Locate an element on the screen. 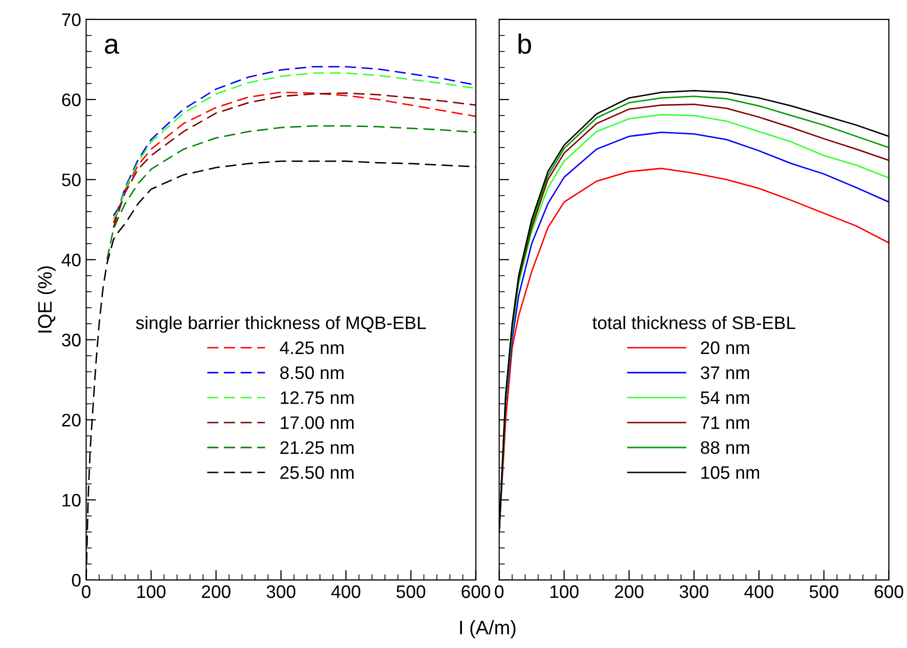 The height and width of the screenshot is (648, 907). legend-label: 37 nm is located at coordinates (725, 373).